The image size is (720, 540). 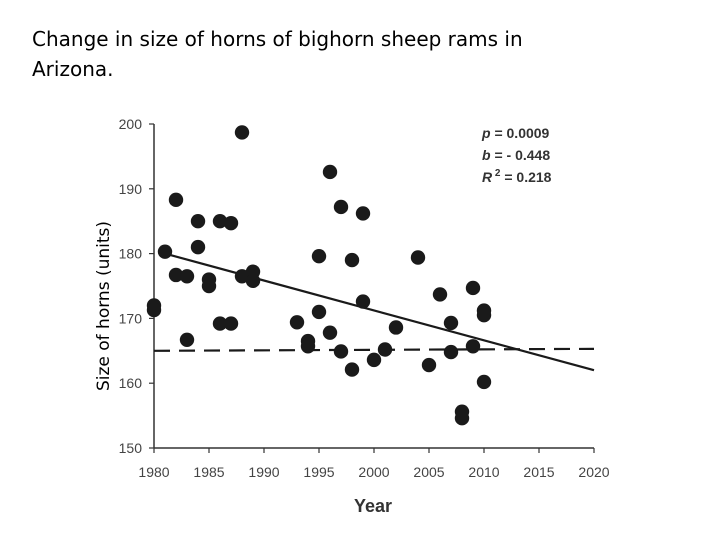 What do you see at coordinates (131, 448) in the screenshot?
I see `y-tick-label: 150` at bounding box center [131, 448].